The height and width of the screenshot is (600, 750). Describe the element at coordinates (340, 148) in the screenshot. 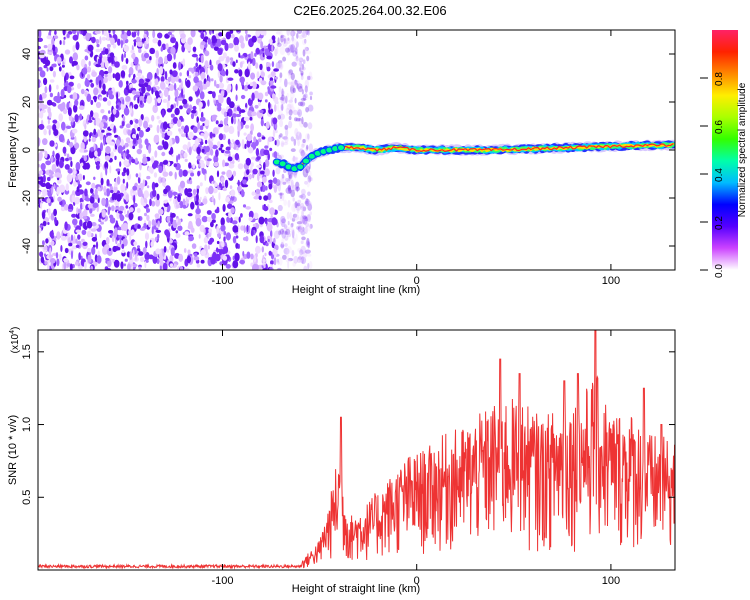

I see `spectrogram-ridge-blob` at that location.